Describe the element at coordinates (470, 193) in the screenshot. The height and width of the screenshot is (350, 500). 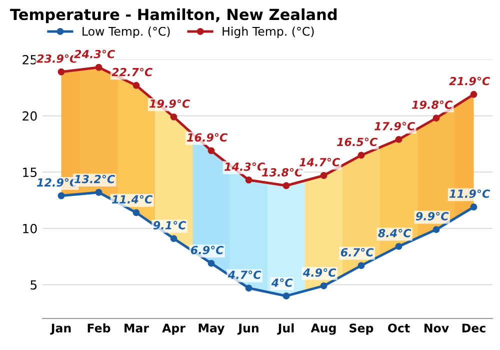
I see `data-label: 11.9°C` at that location.